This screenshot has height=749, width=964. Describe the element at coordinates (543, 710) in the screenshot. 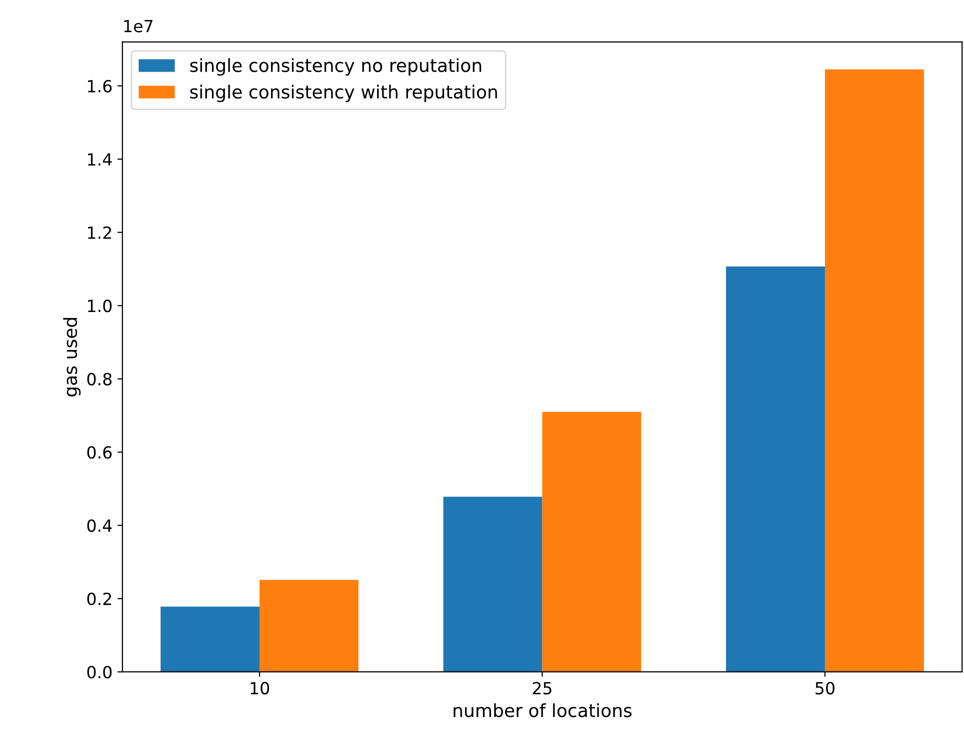

I see `x-axis-title: number of locations` at that location.